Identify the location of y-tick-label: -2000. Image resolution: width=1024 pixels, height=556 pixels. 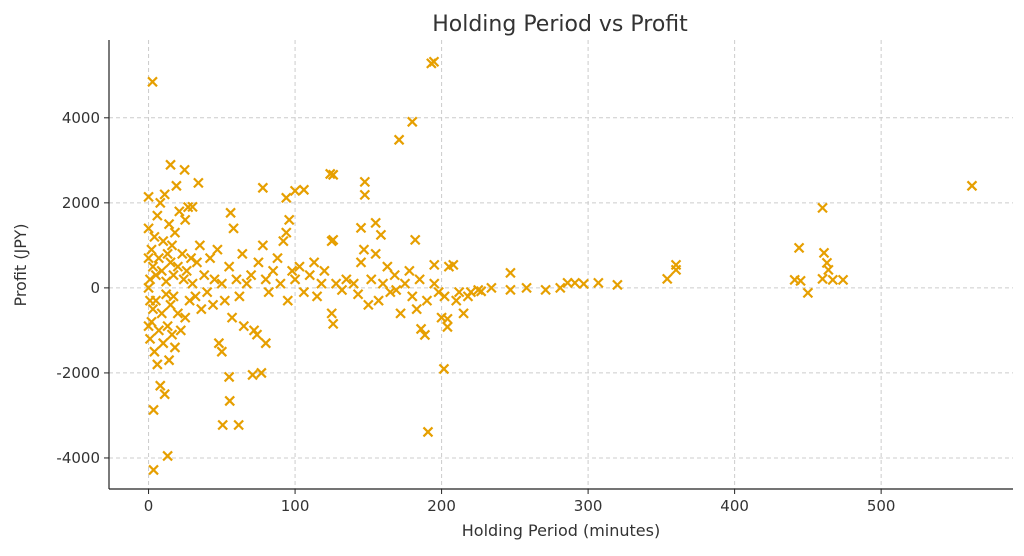
(78, 373).